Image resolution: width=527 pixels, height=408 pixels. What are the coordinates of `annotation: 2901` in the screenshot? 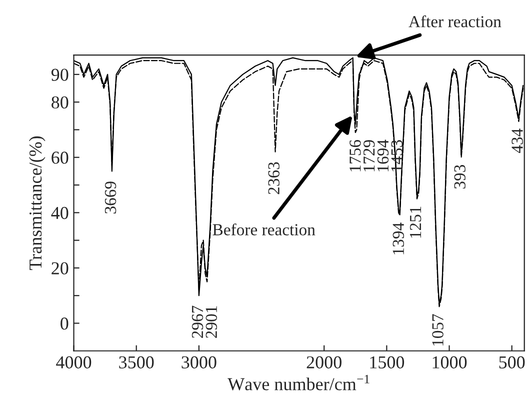 It's located at (212, 322).